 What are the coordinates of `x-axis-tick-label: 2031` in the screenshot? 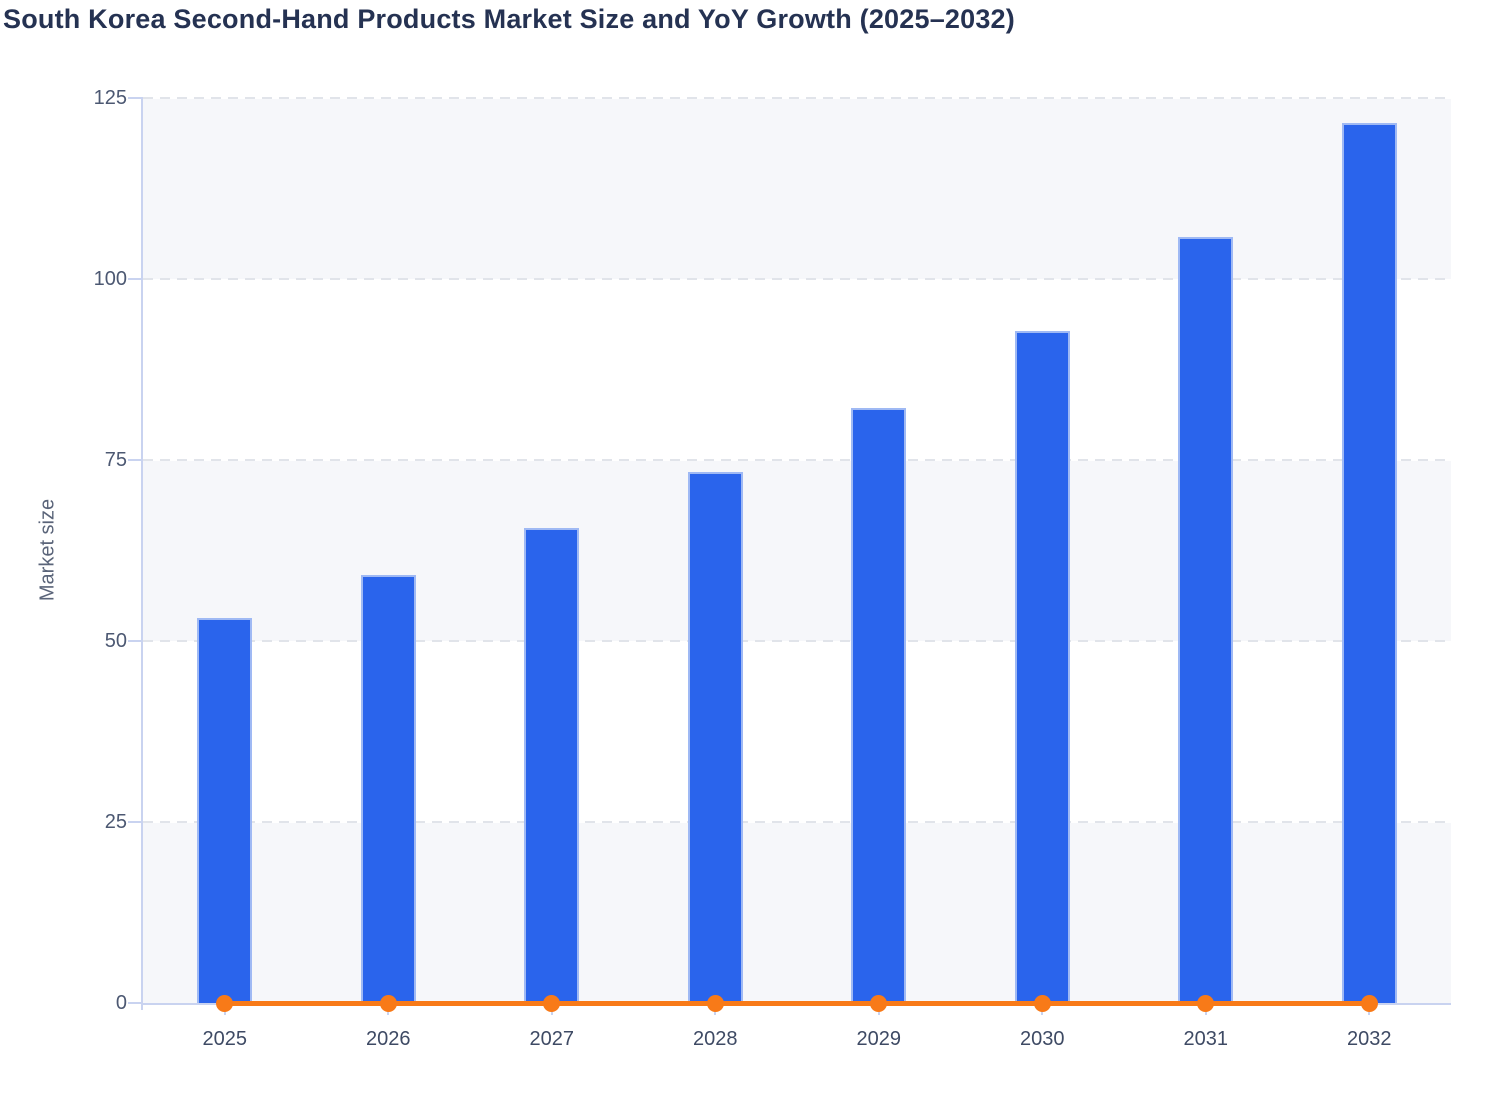 It's located at (1206, 1039).